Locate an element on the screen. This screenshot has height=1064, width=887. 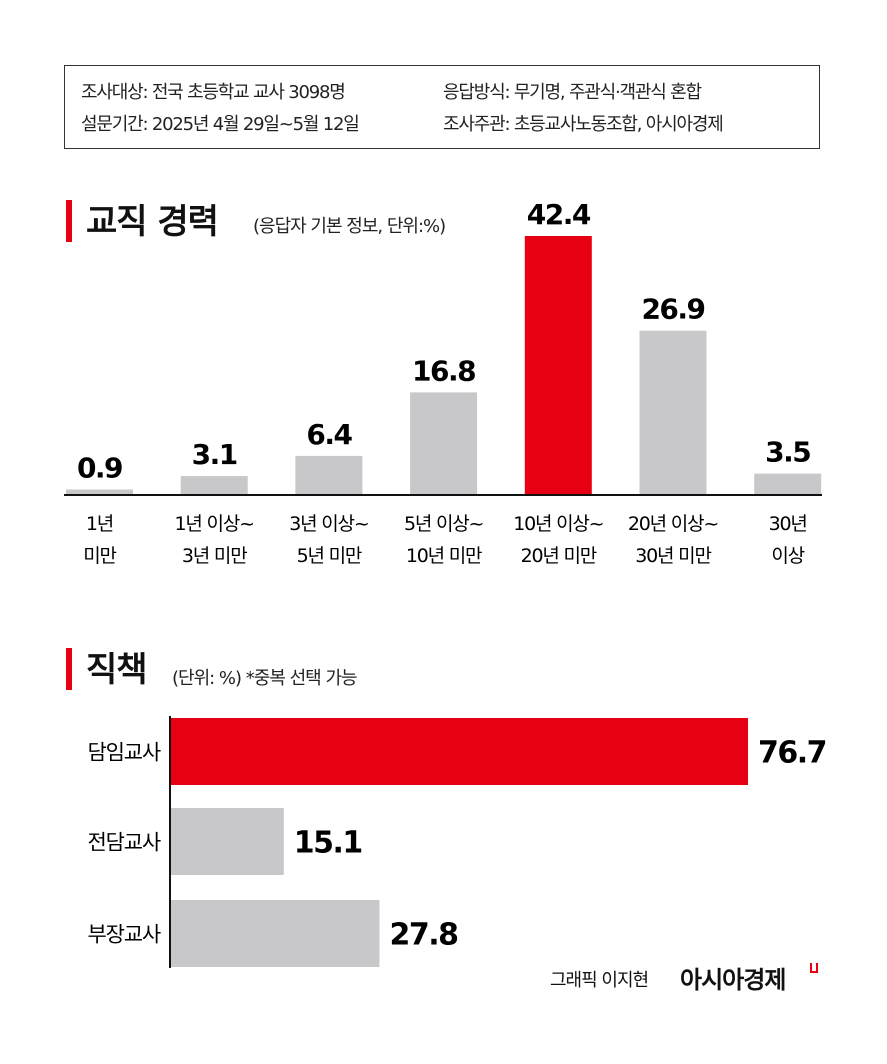
category-label: 20년 이상~ is located at coordinates (673, 524).